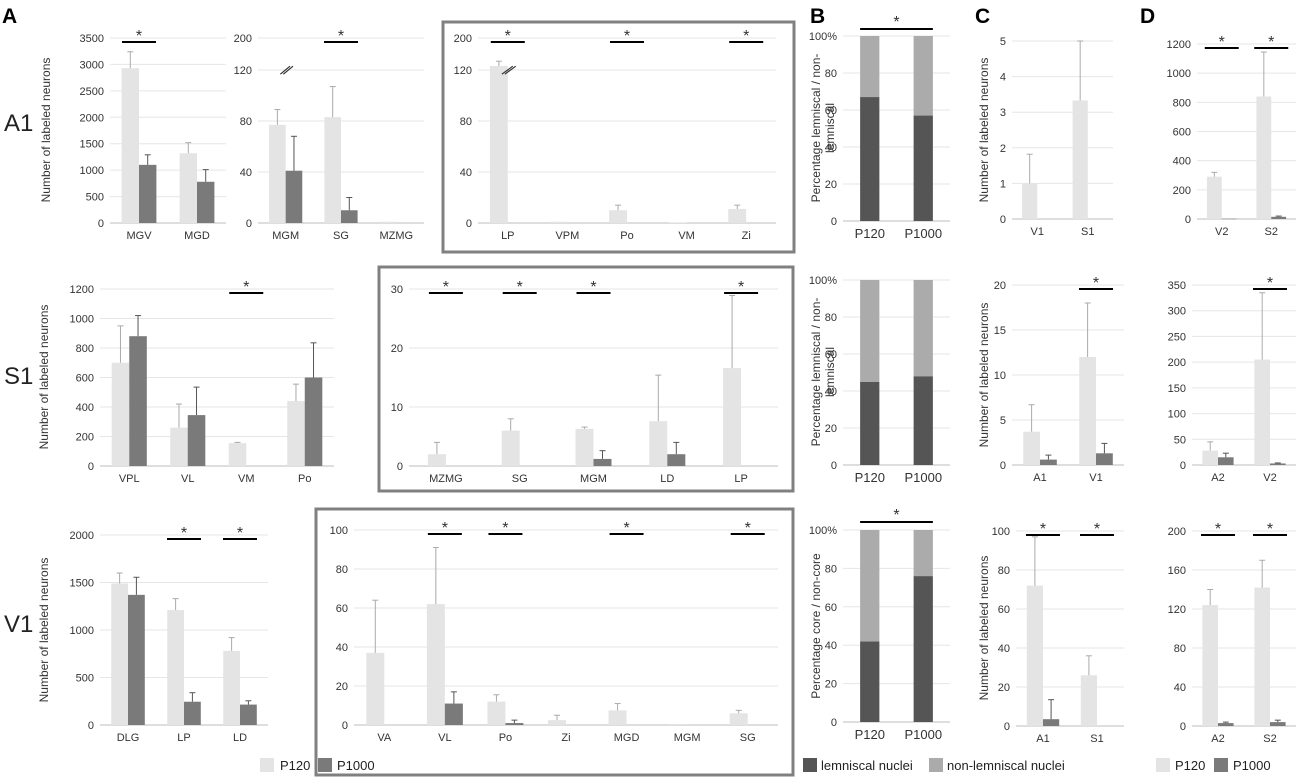 This screenshot has width=1300, height=781. What do you see at coordinates (1177, 312) in the screenshot?
I see `y-tick-label: 300` at bounding box center [1177, 312].